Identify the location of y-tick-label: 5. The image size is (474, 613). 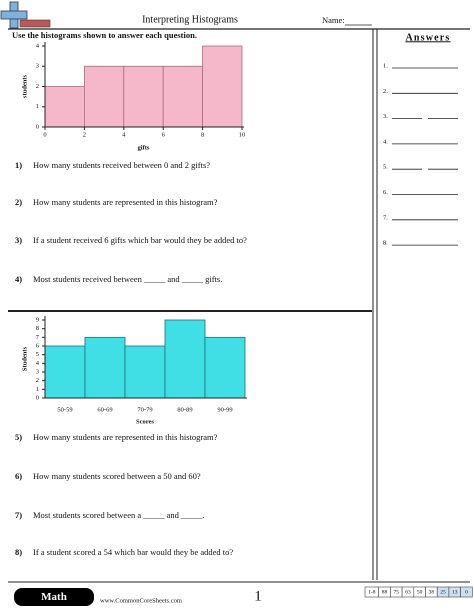
(37, 354).